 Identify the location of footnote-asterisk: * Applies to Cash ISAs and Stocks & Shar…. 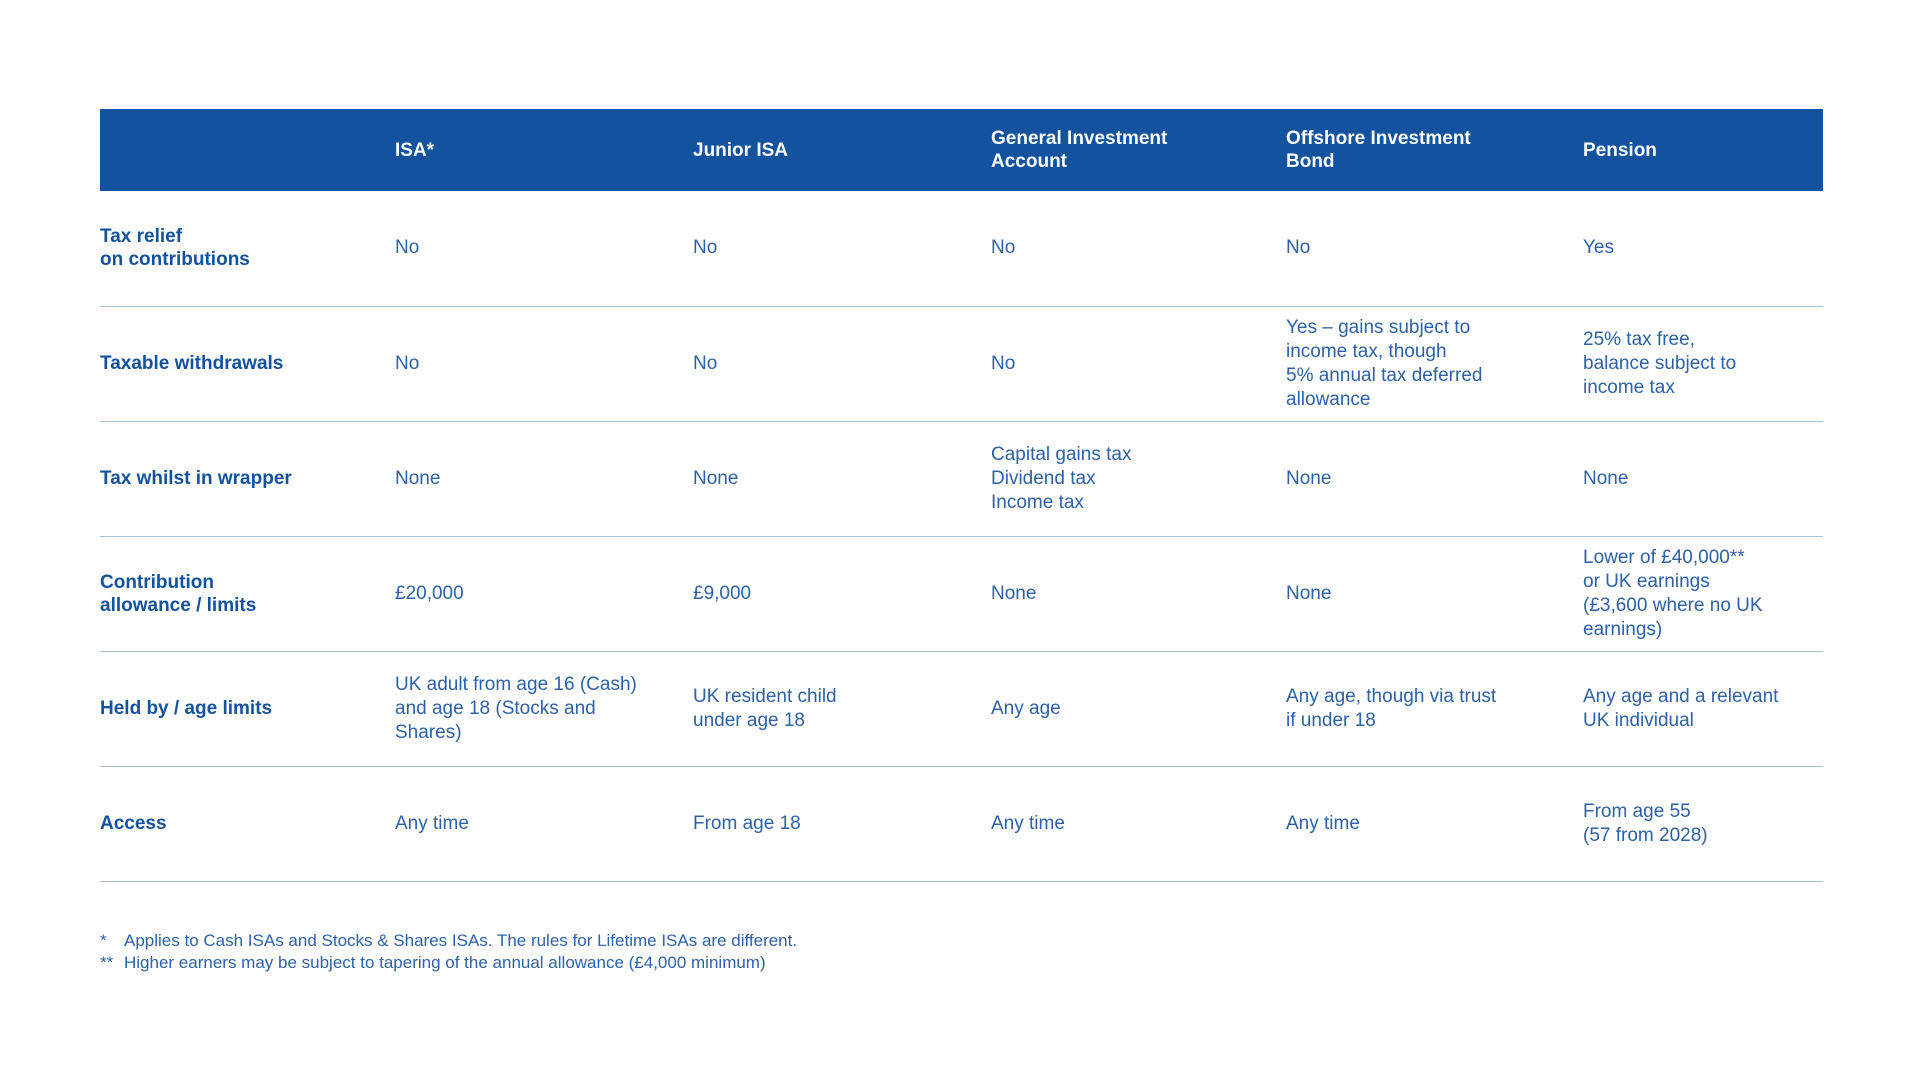
(900, 941).